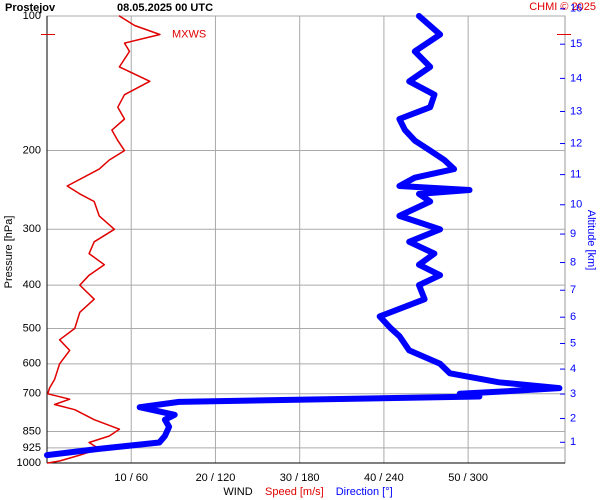 Image resolution: width=600 pixels, height=500 pixels. Describe the element at coordinates (294, 492) in the screenshot. I see `legend-label: Speed [m/s]` at that location.